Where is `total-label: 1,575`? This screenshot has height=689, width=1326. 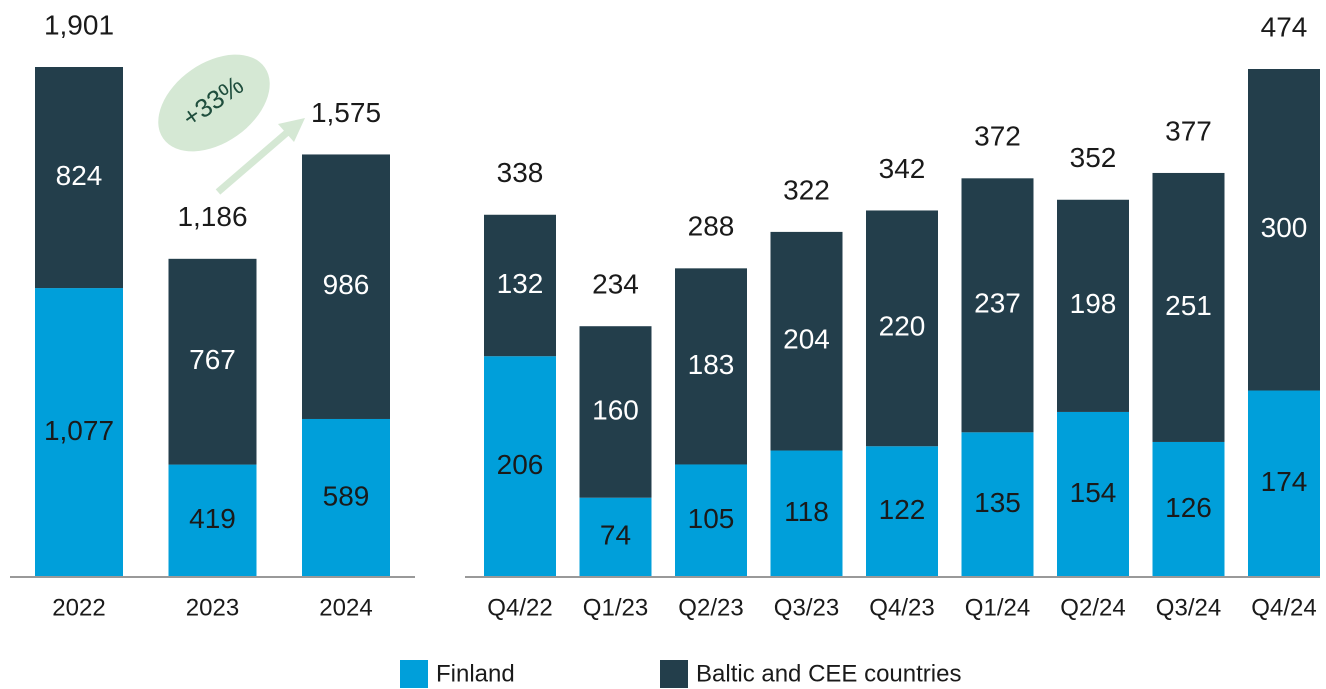
total-label: 1,575 is located at coordinates (346, 112).